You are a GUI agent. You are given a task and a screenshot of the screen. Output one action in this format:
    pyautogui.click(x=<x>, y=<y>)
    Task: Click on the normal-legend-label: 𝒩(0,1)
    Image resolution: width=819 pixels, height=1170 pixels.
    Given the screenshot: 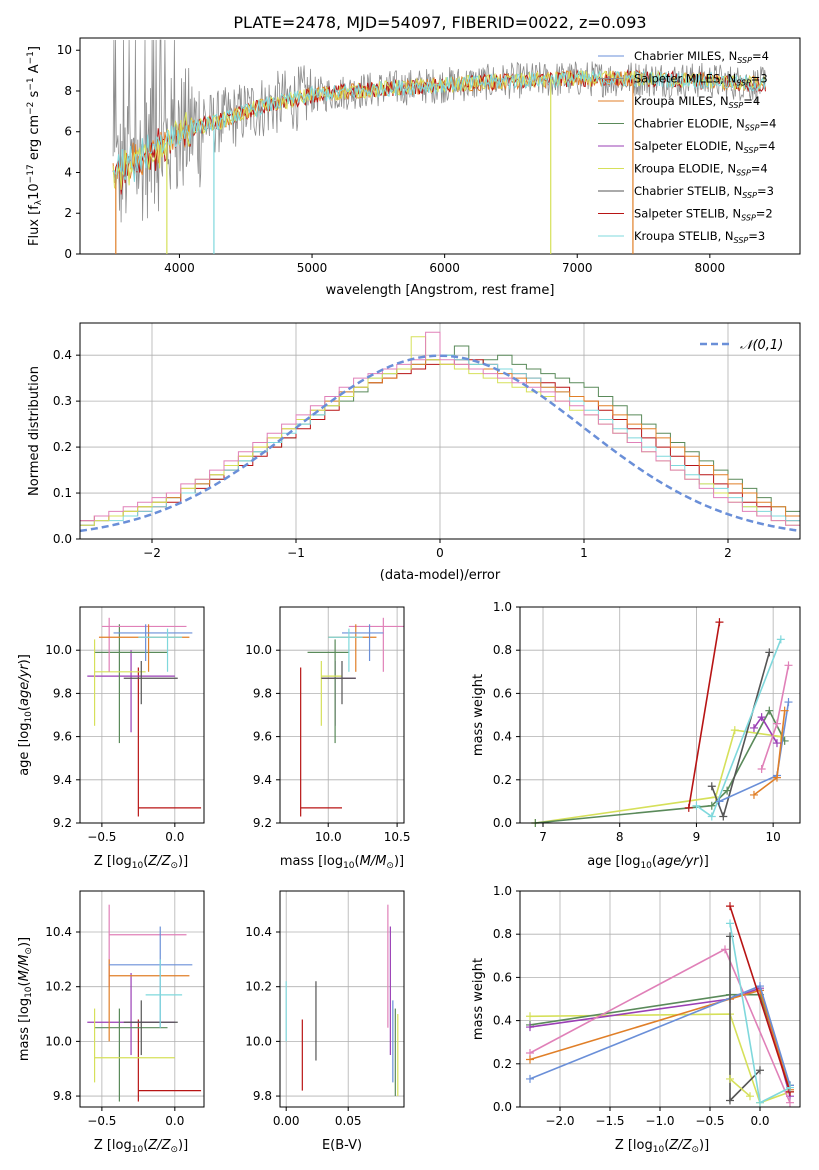 What is the action you would take?
    pyautogui.click(x=761, y=345)
    